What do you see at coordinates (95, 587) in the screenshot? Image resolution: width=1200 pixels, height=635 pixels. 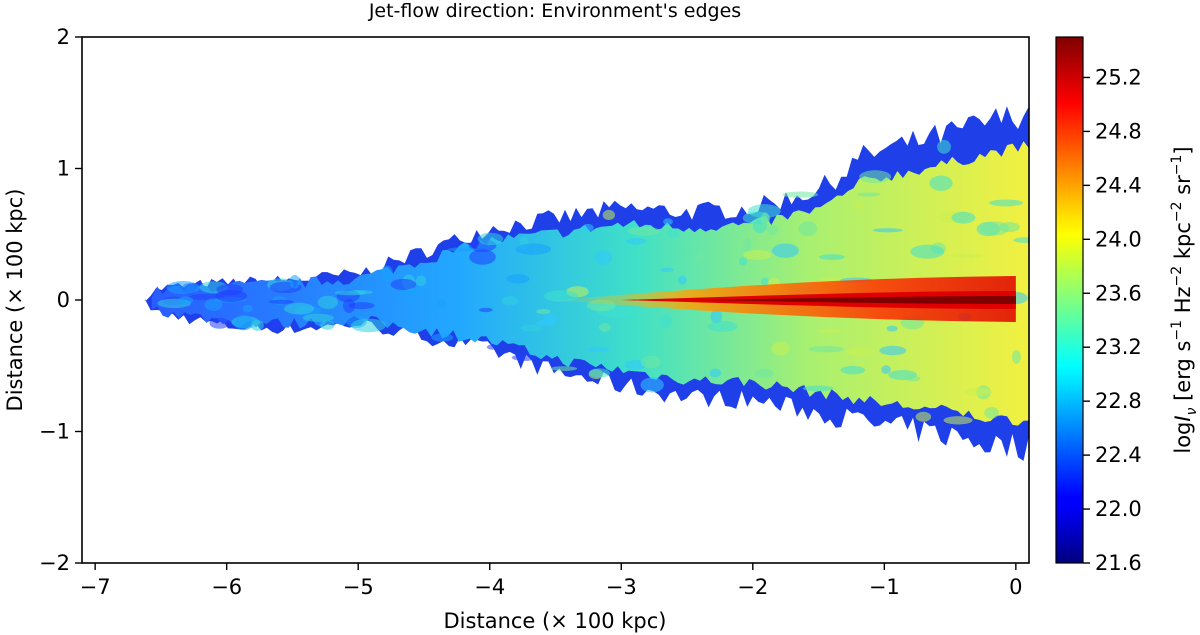 I see `x-tick-label: −7` at bounding box center [95, 587].